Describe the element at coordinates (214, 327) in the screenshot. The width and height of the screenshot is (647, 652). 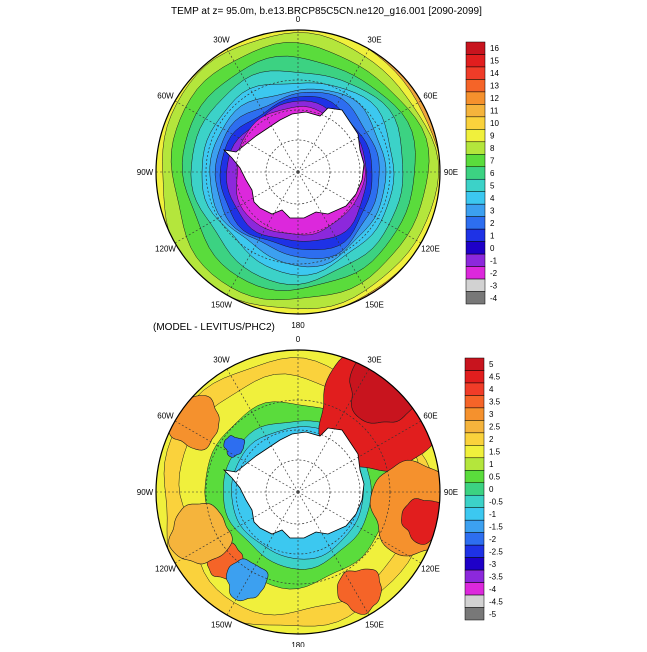
I see `bottom-map-title: (MODEL - LEVITUS/PHC2)` at that location.